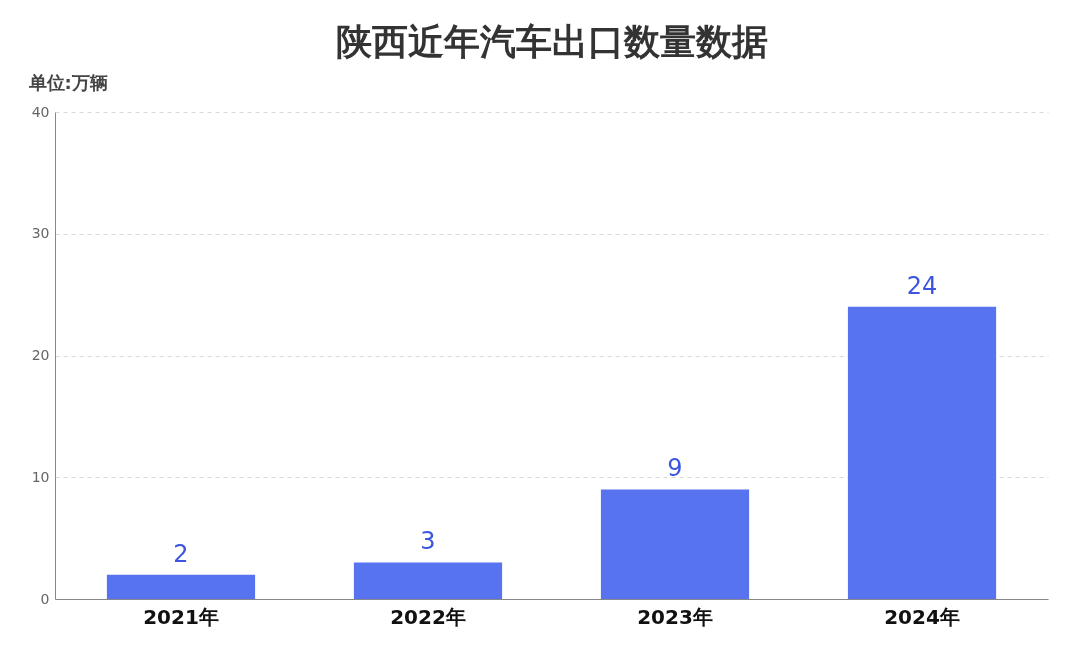  Describe the element at coordinates (67, 82) in the screenshot. I see `y-axis-title: 单位:万辆` at that location.